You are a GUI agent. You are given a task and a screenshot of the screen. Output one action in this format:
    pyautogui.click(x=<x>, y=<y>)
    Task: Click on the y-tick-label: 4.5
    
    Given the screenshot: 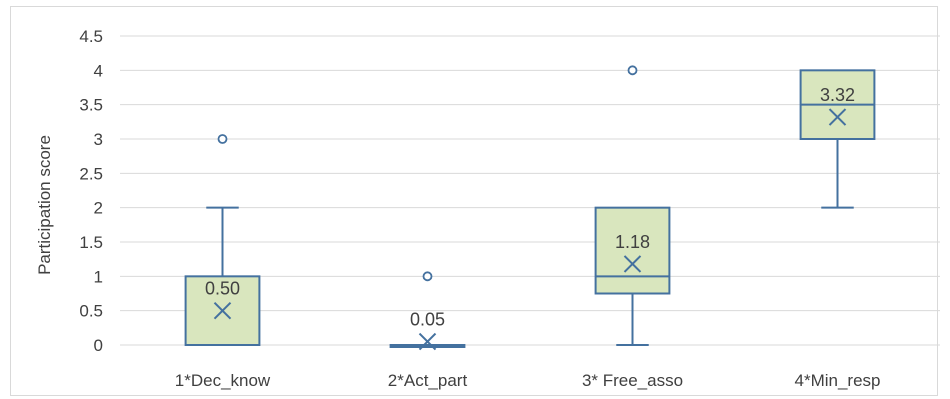 What is the action you would take?
    pyautogui.click(x=91, y=36)
    